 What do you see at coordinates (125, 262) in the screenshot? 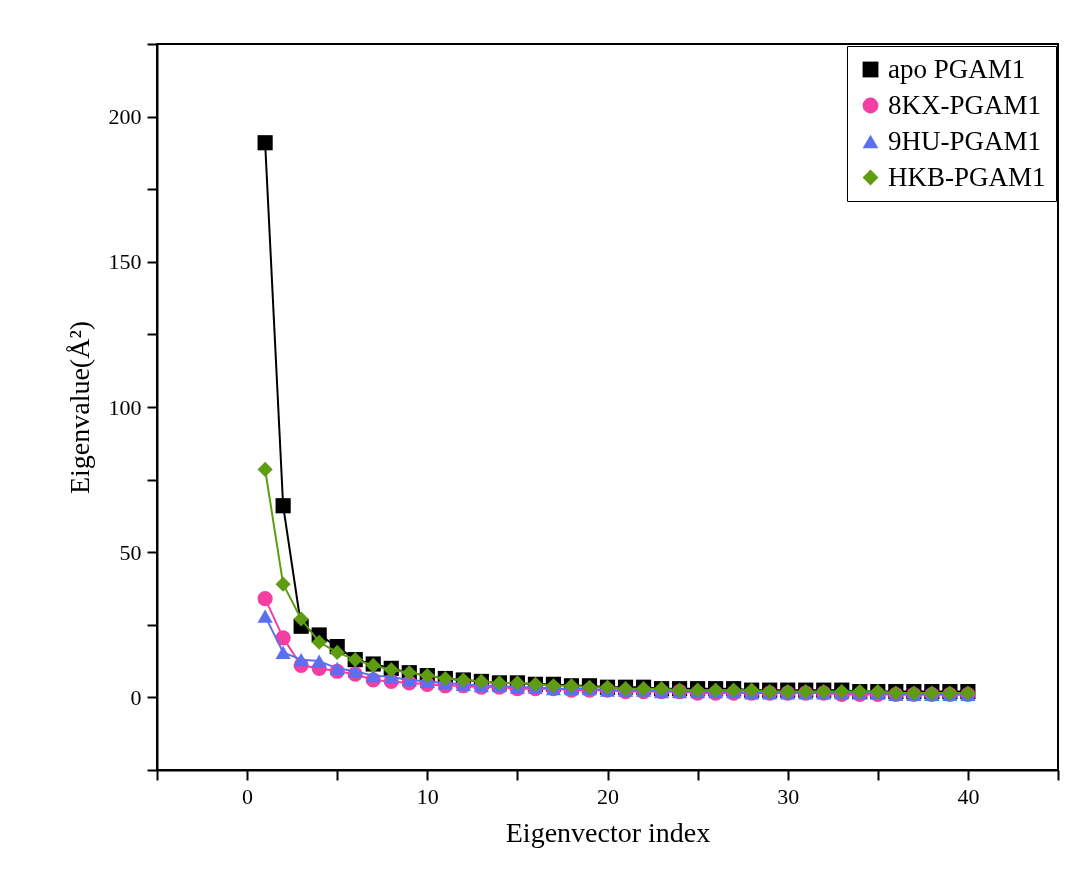
I see `y-tick-label: 150` at bounding box center [125, 262].